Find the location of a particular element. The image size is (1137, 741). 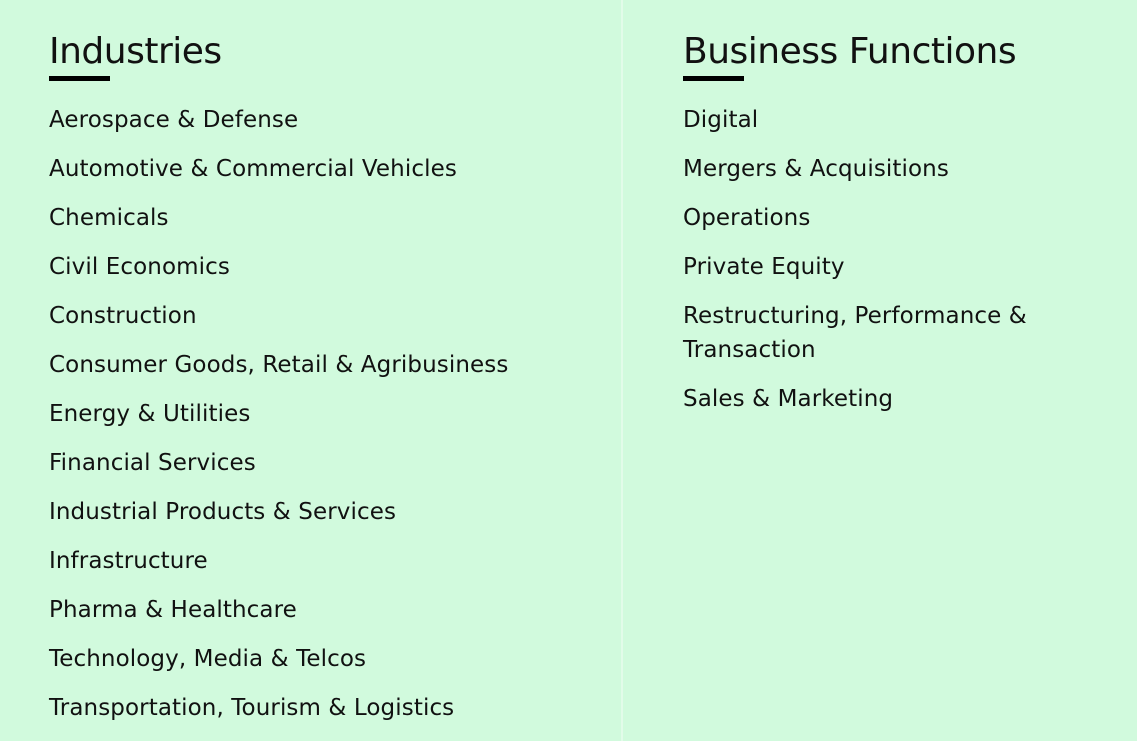

industry-link-technology-media-telcos: Technology, Media & Telcos is located at coordinates (208, 659).